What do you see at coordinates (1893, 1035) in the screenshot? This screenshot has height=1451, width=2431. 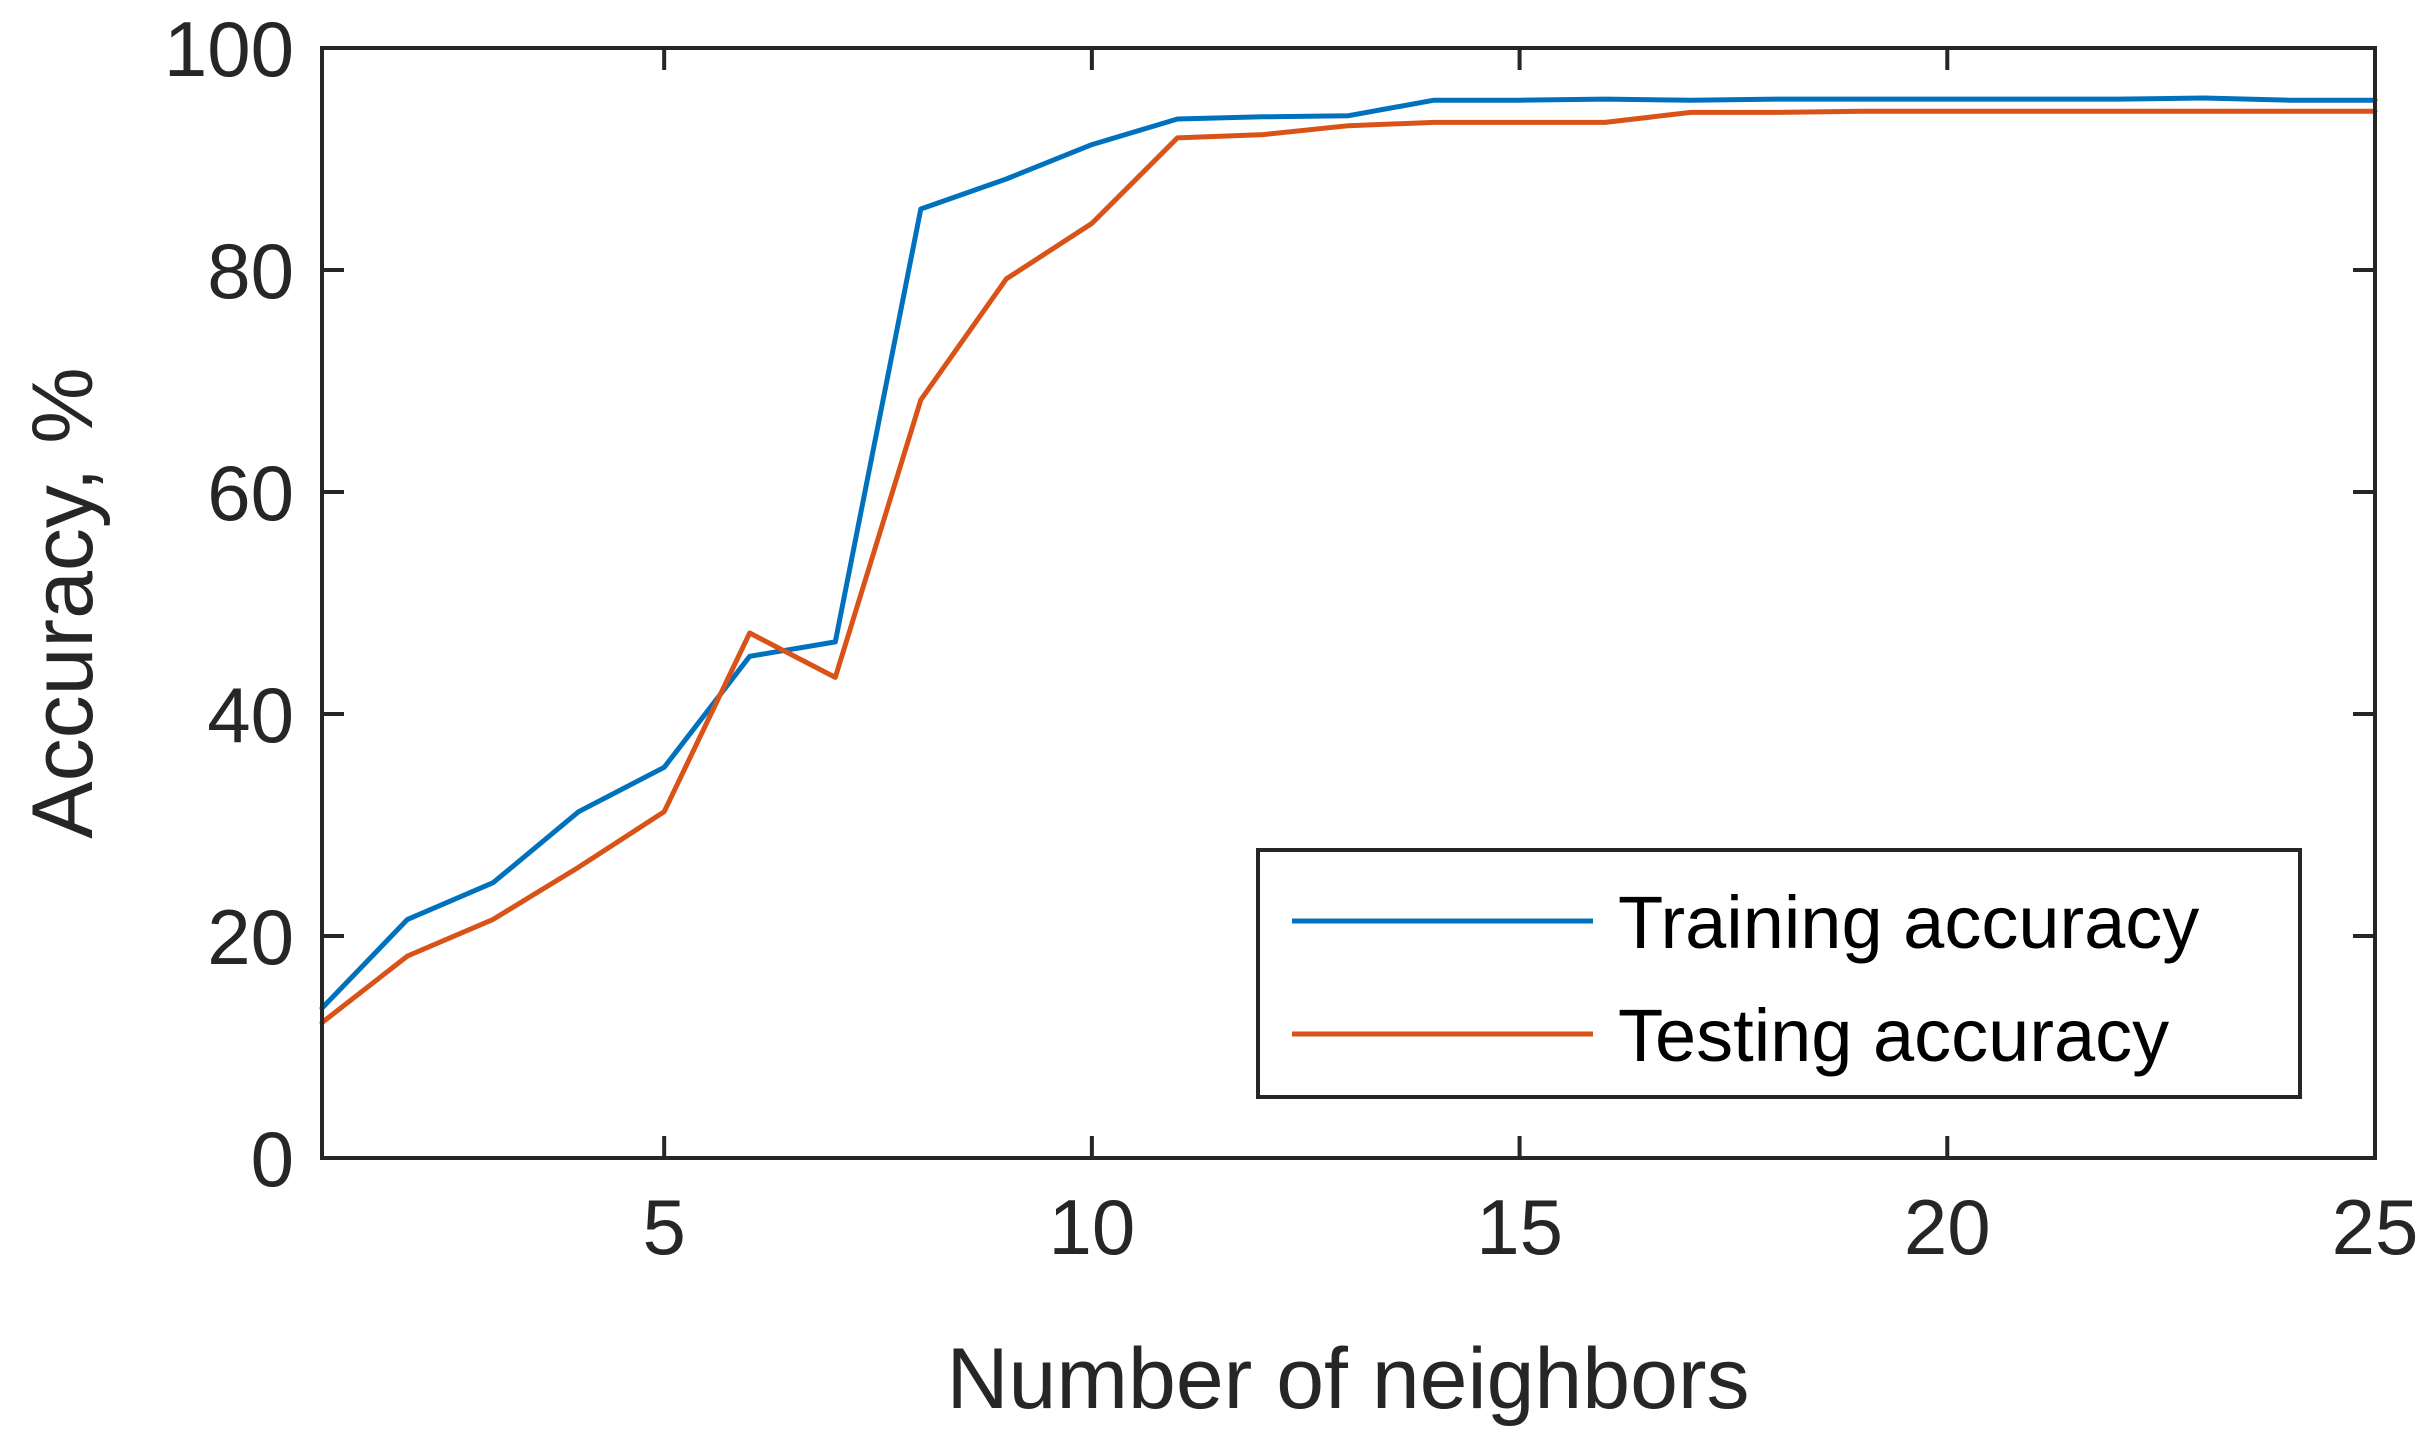 I see `legend-label-testing: Testing accuracy` at bounding box center [1893, 1035].